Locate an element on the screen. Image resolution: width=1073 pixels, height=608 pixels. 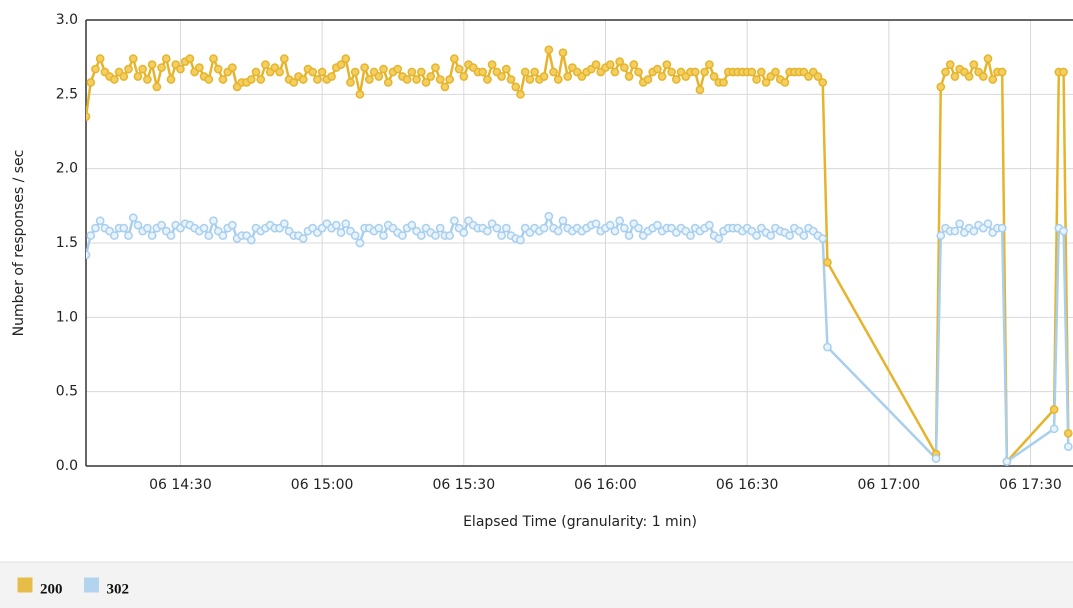
legend-swatch is located at coordinates (91, 585).